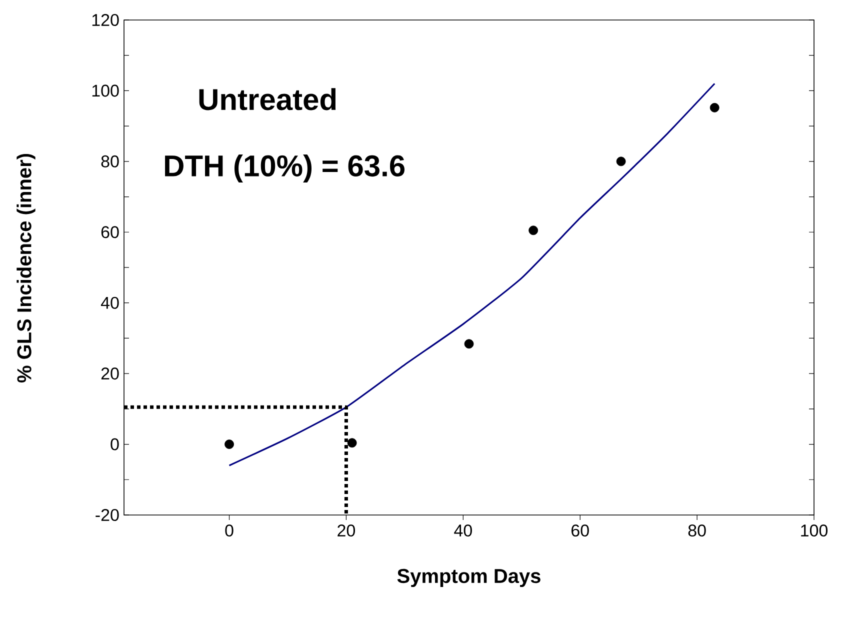 The width and height of the screenshot is (842, 620). What do you see at coordinates (114, 444) in the screenshot?
I see `y-tick-label: 0` at bounding box center [114, 444].